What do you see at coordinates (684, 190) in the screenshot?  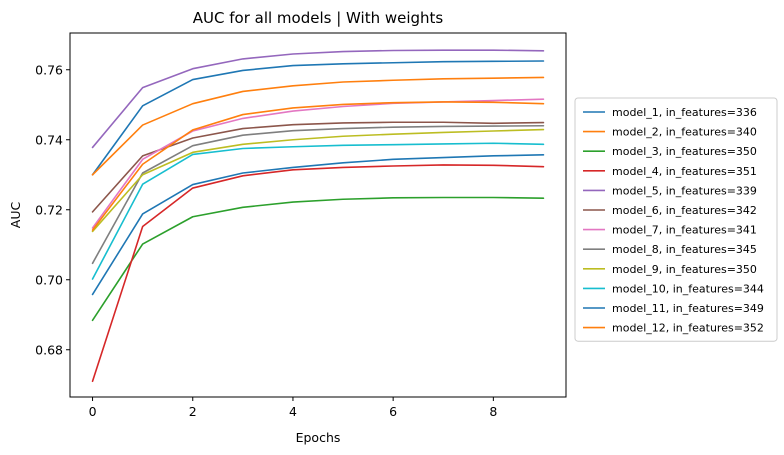 I see `legend-label: model_5, in_features=339` at bounding box center [684, 190].